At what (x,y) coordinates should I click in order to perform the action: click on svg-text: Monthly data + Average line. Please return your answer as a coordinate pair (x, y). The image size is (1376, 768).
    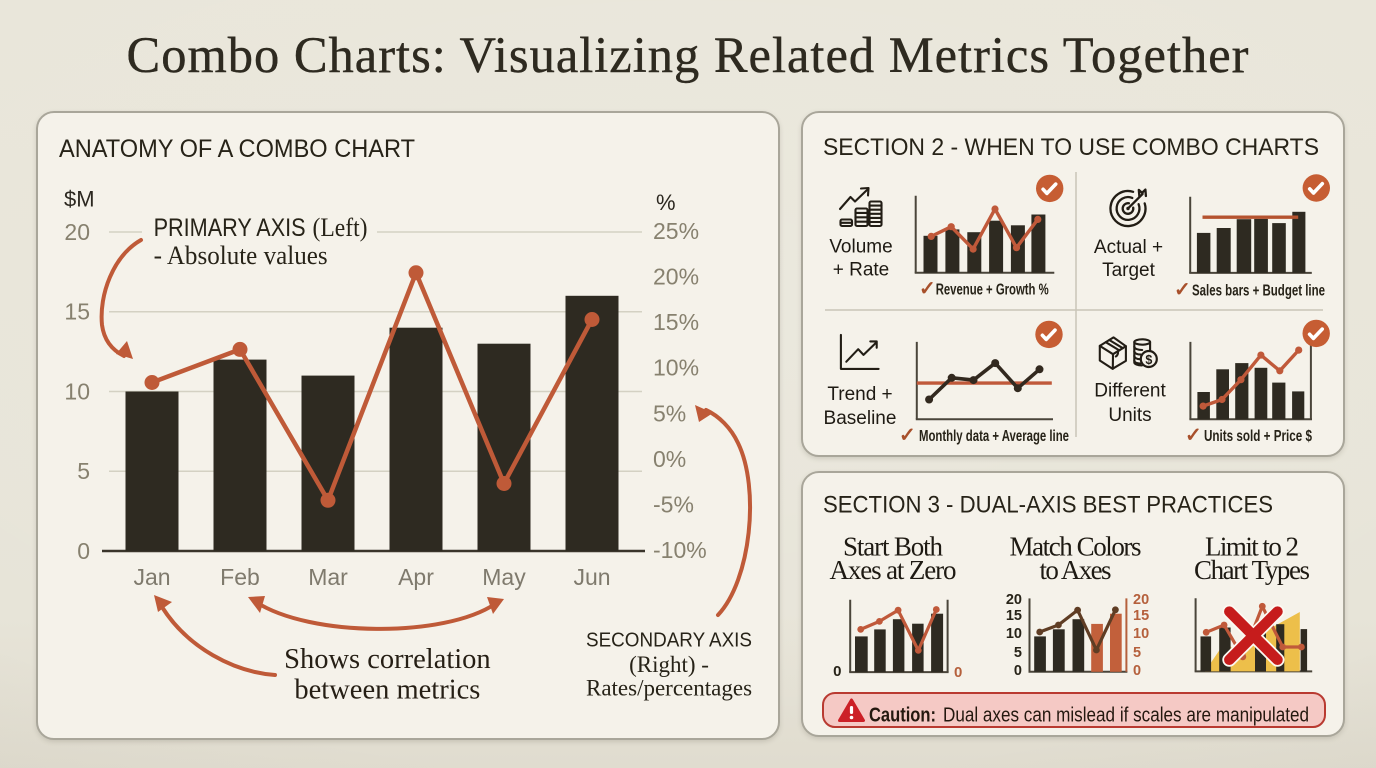
    Looking at the image, I should click on (994, 436).